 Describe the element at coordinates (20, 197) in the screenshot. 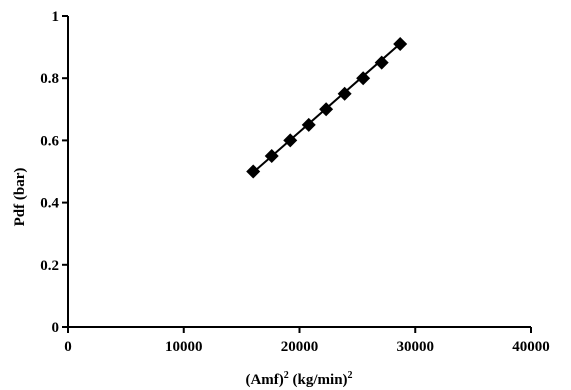

I see `y-axis-title: Pdf (bar)` at that location.